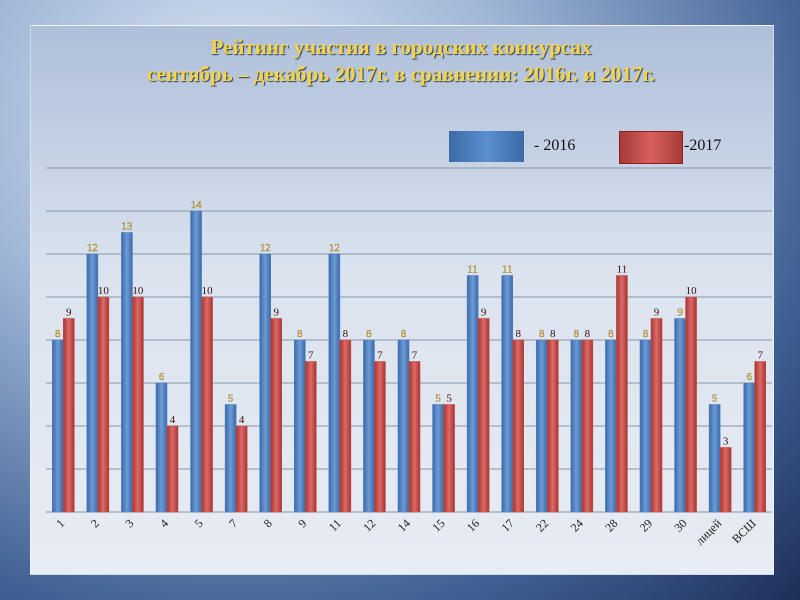  Describe the element at coordinates (507, 525) in the screenshot. I see `x-tick-label: 17` at that location.